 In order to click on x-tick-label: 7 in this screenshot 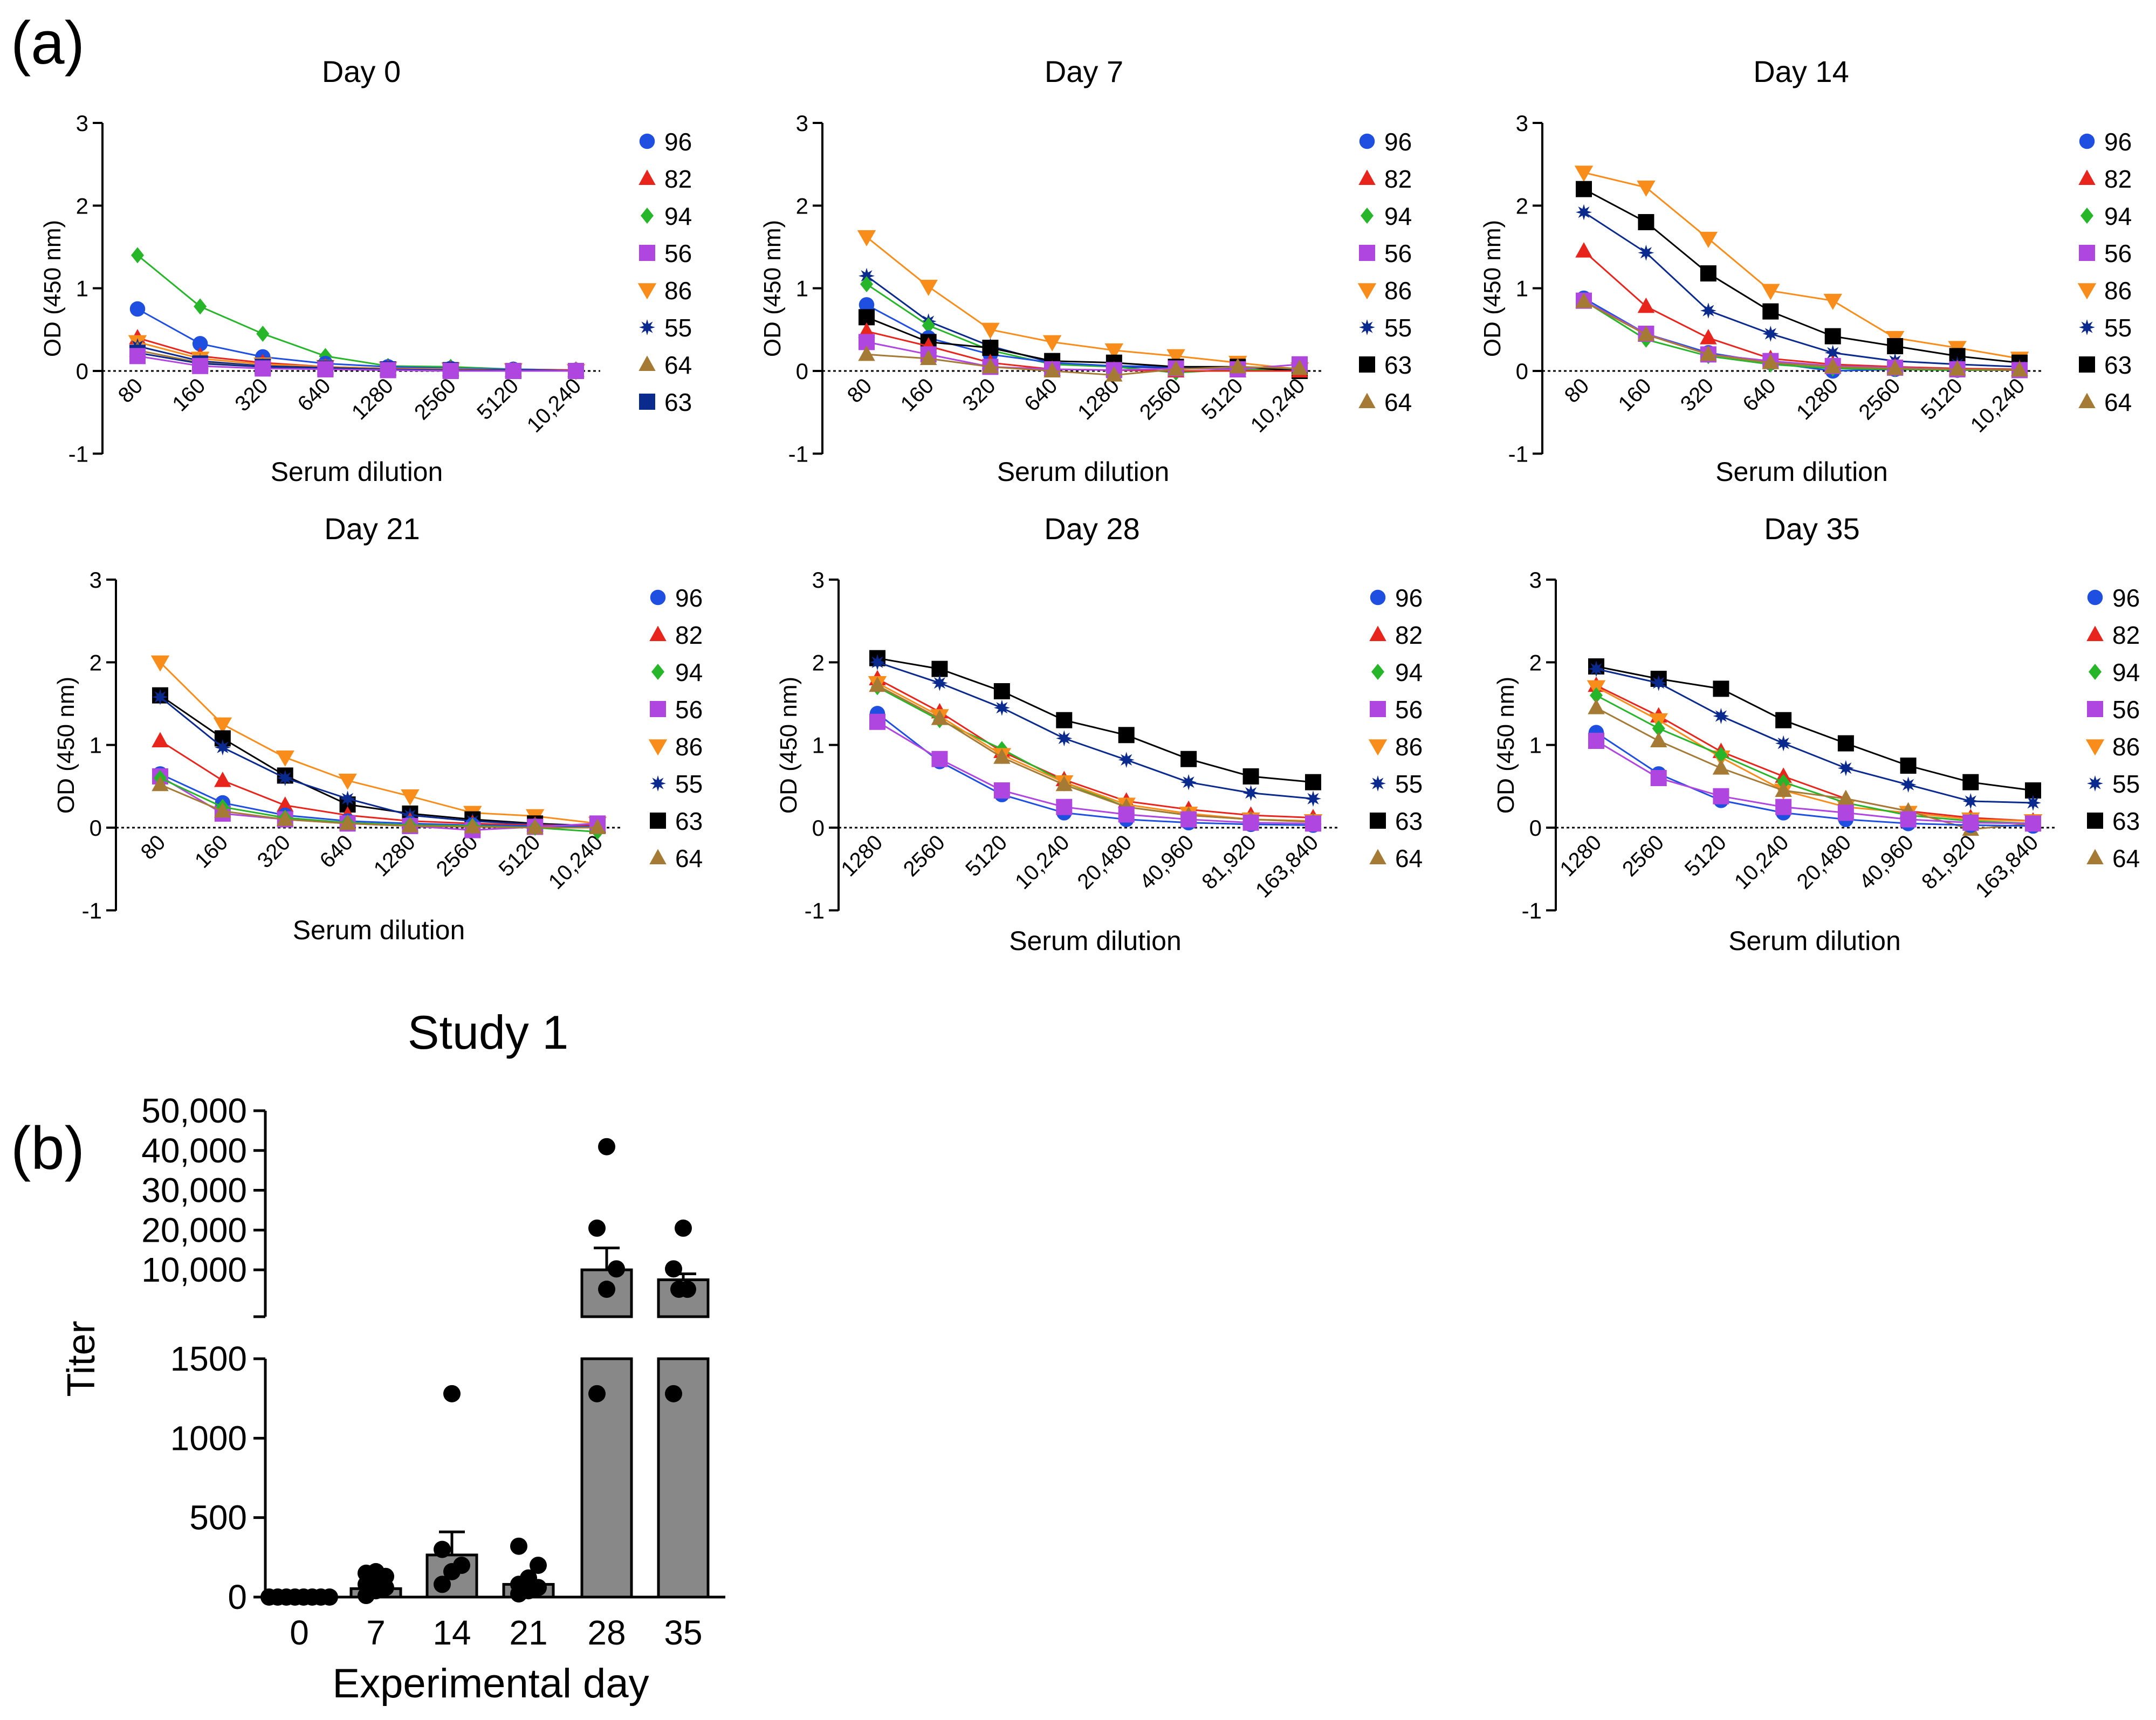, I will do `click(376, 1632)`.